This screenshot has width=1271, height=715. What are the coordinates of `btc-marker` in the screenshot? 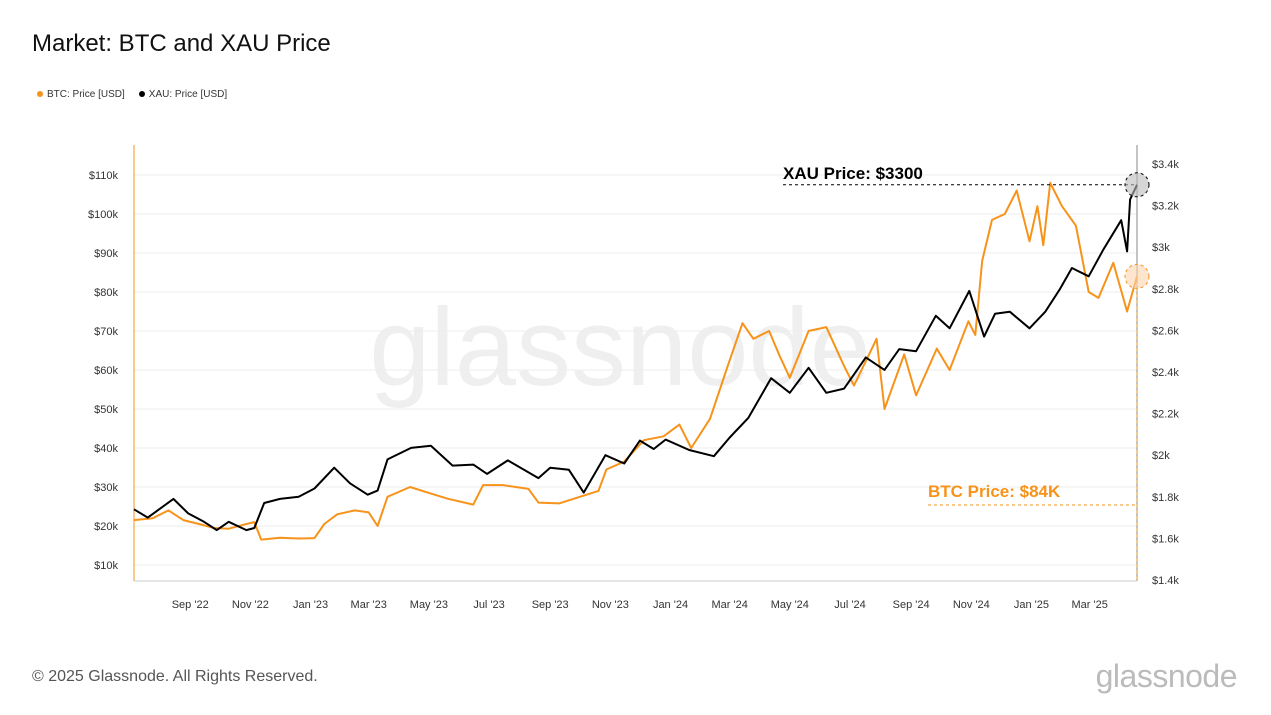 It's located at (1137, 276).